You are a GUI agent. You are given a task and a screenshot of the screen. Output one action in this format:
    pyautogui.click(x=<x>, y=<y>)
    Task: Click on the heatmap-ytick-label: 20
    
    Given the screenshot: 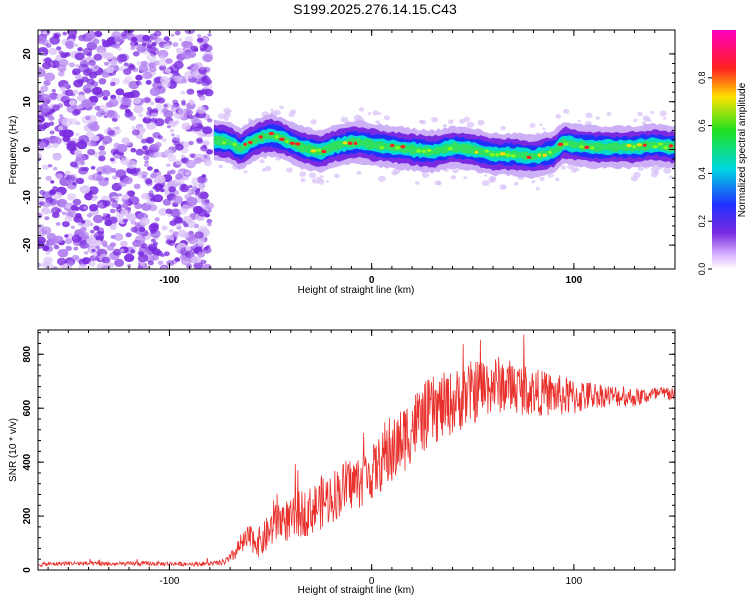 What is the action you would take?
    pyautogui.click(x=27, y=54)
    